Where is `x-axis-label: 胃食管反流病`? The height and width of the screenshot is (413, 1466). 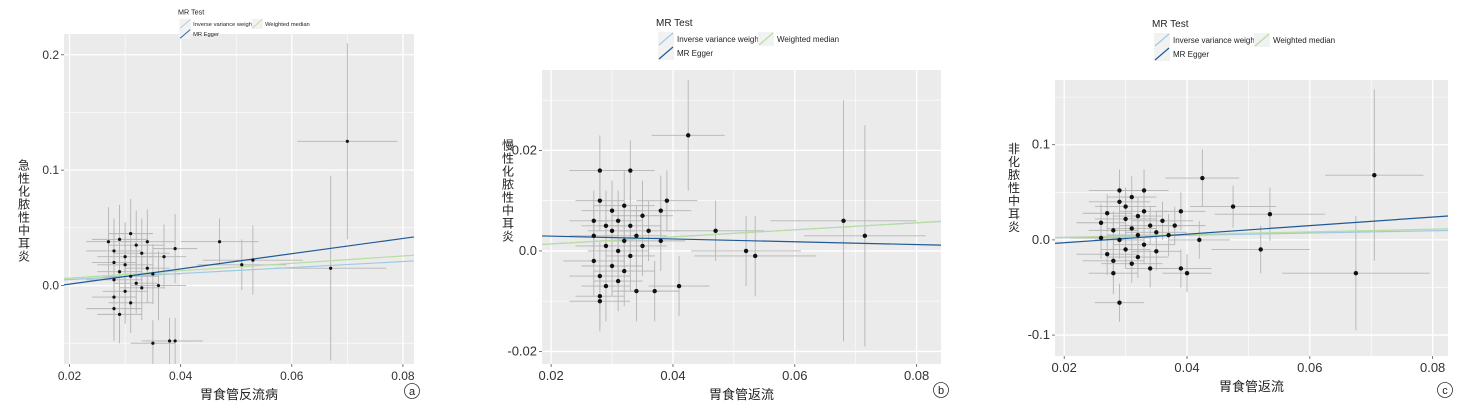
x-axis-label: 胃食管反流病 is located at coordinates (239, 394).